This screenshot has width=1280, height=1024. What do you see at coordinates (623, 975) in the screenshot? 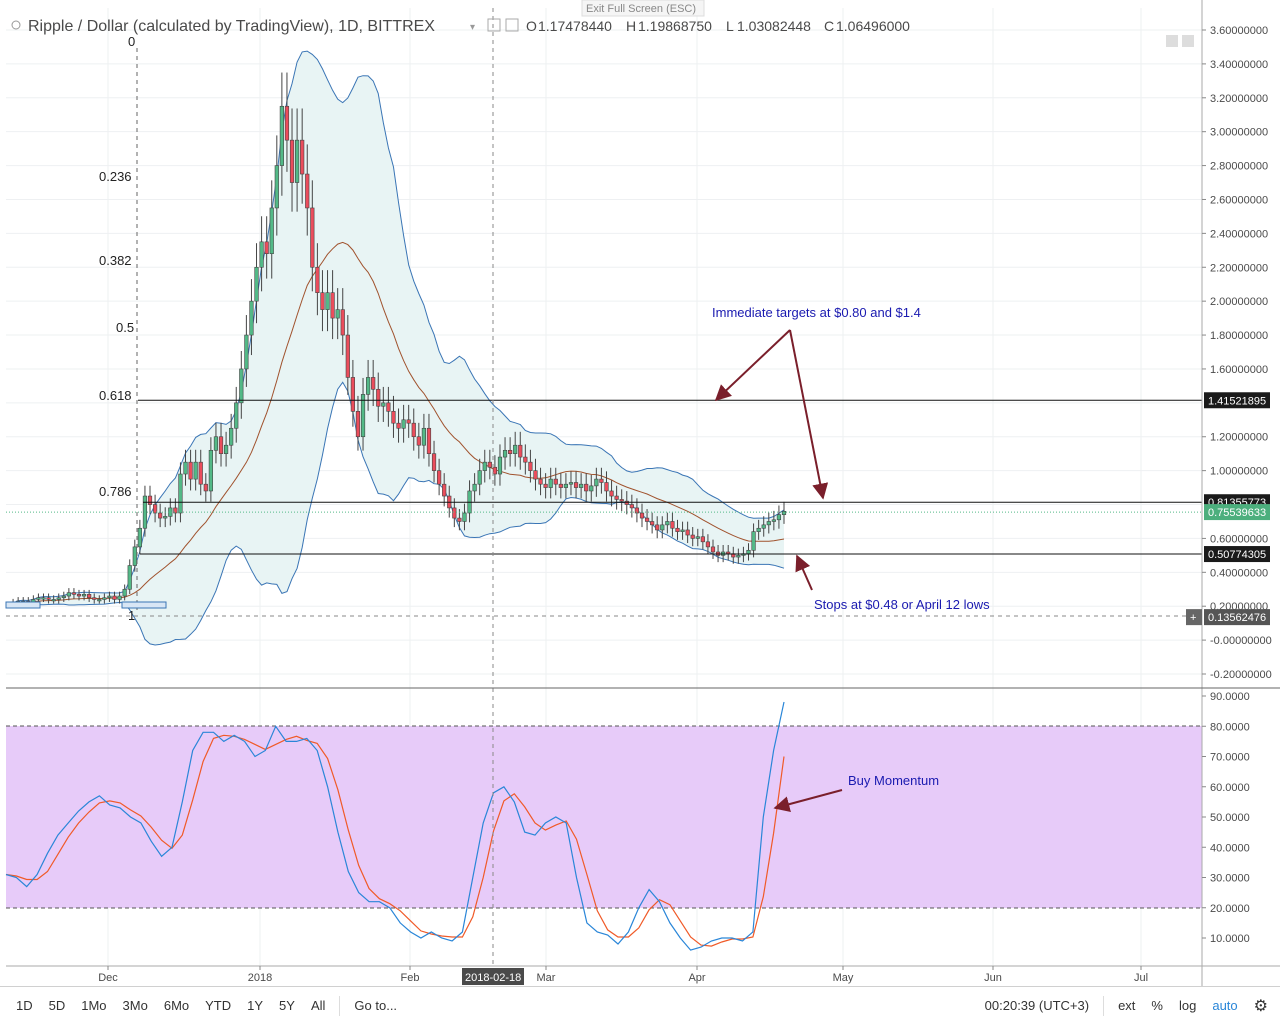
I see `time-axis: Dec 2018 Feb Mar Apr May Jun Jul` at bounding box center [623, 975].